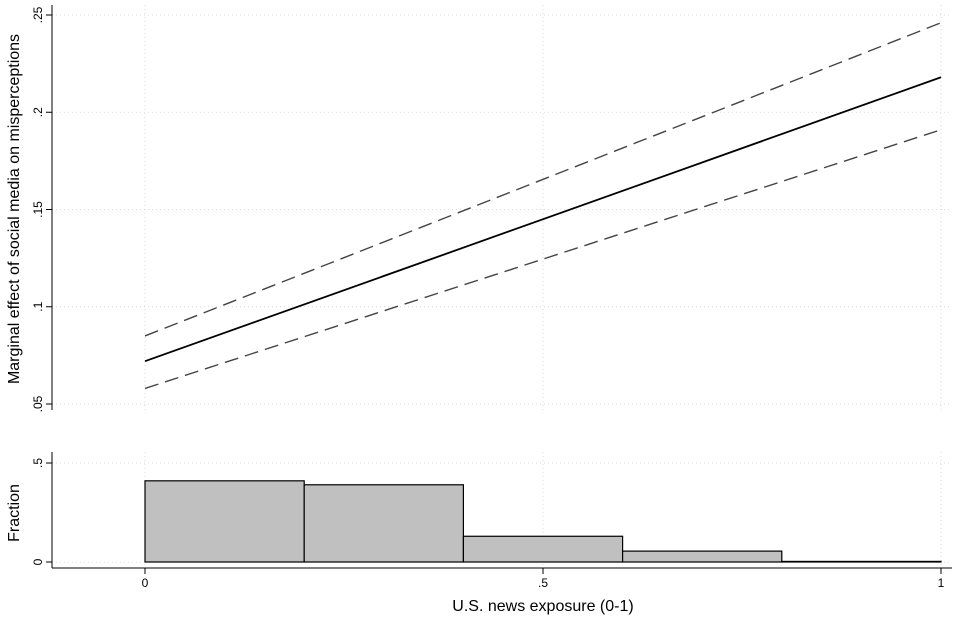 The height and width of the screenshot is (617, 957). I want to click on top-y-tick-label: .2, so click(38, 112).